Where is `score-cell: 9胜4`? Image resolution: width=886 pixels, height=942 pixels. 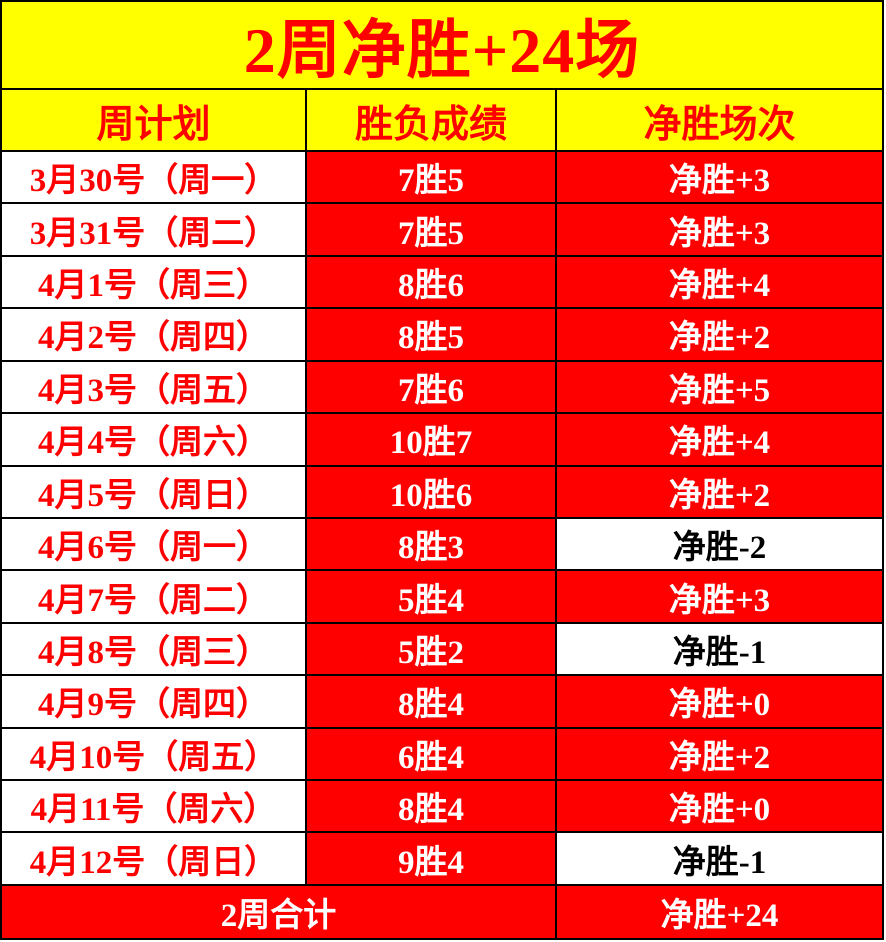
score-cell: 9胜4 is located at coordinates (431, 858).